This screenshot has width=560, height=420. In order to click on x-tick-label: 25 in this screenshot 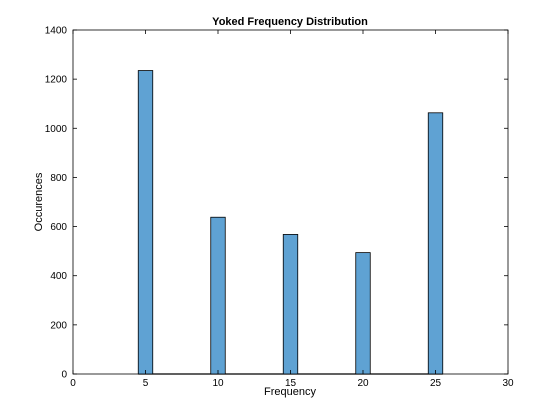, I will do `click(436, 383)`.